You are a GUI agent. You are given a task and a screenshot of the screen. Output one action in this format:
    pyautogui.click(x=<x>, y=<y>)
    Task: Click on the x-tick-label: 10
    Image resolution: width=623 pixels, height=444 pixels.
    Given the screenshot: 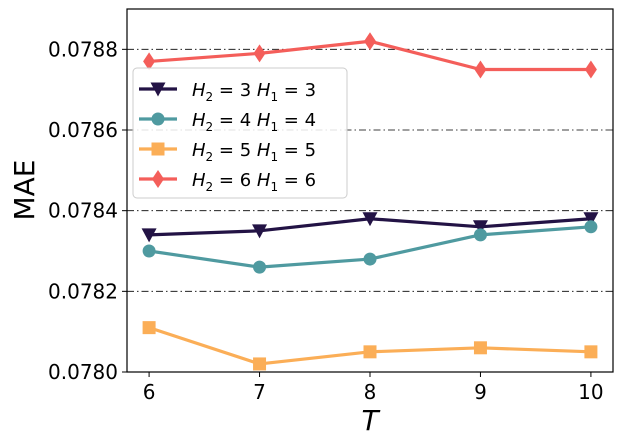 What is the action you would take?
    pyautogui.click(x=590, y=392)
    